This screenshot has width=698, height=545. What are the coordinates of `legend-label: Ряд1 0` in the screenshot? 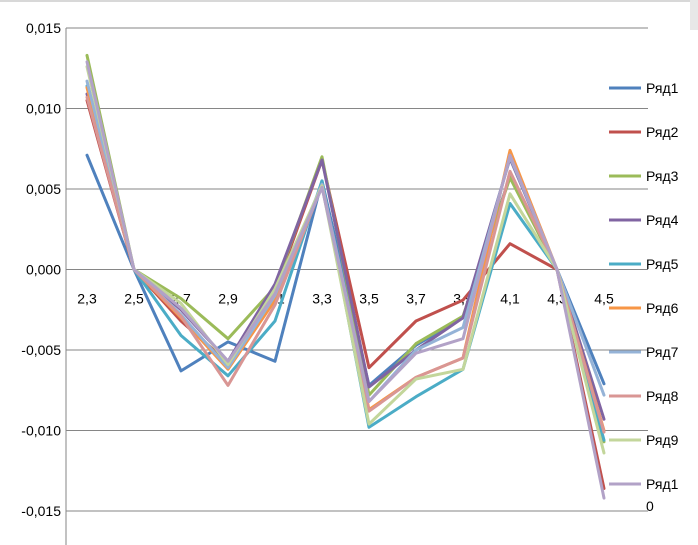 It's located at (662, 495).